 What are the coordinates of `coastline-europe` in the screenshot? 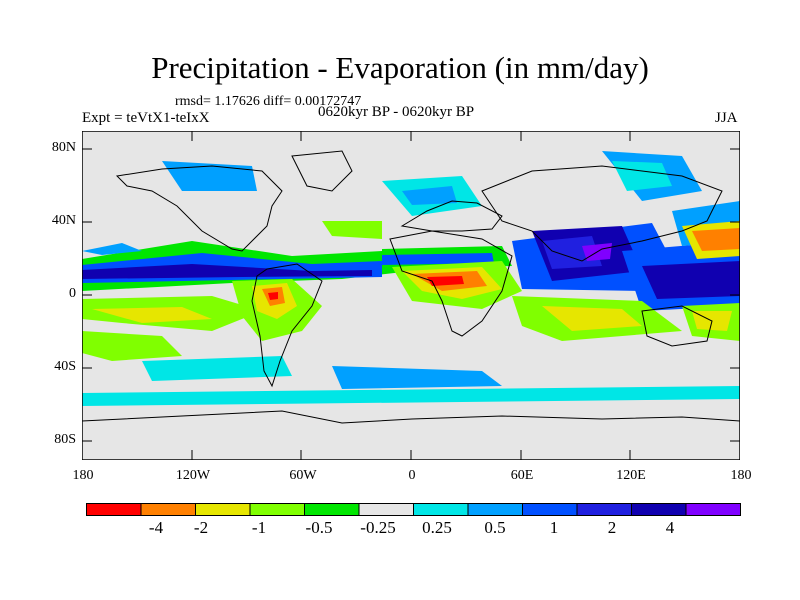 It's located at (451, 216).